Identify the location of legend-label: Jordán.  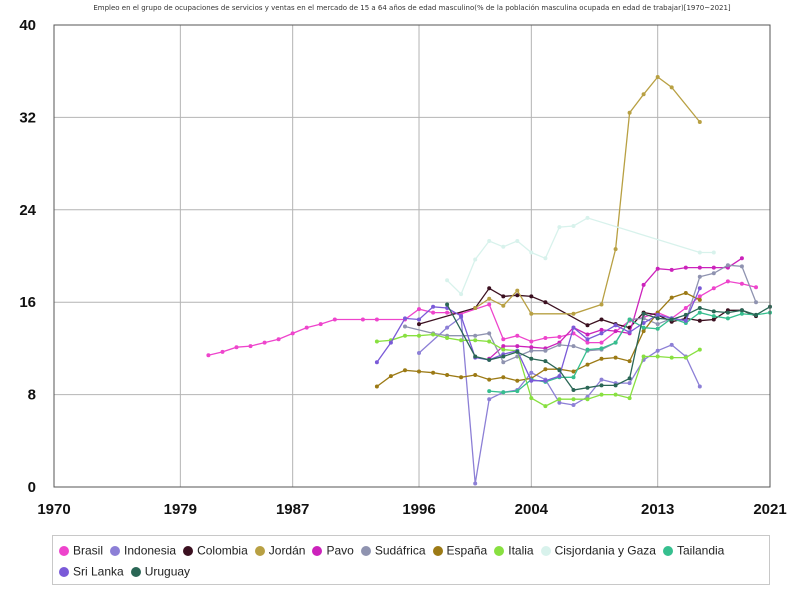
(287, 550).